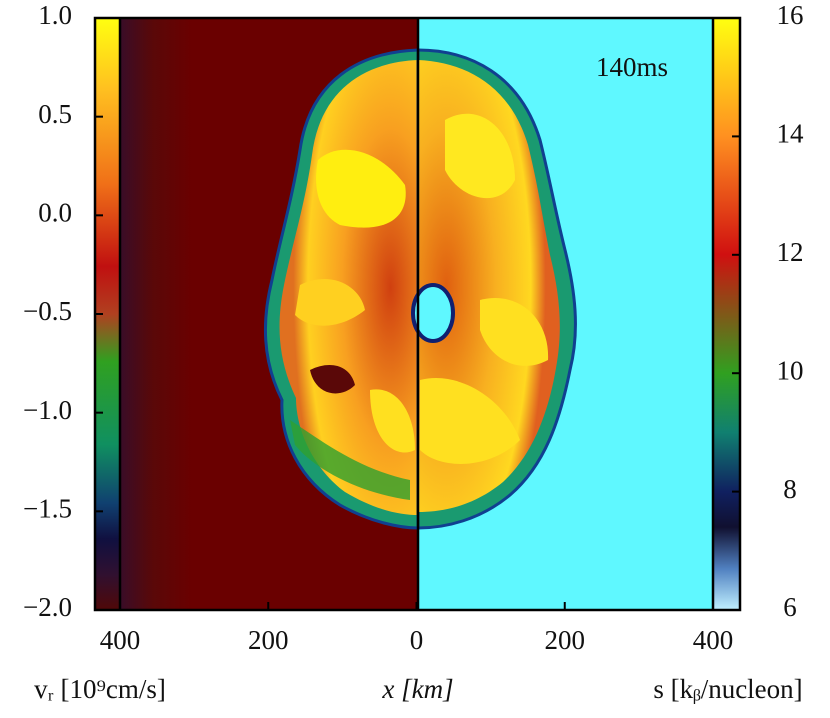 The image size is (830, 718). Describe the element at coordinates (790, 370) in the screenshot. I see `y2-tick-label: 10` at that location.